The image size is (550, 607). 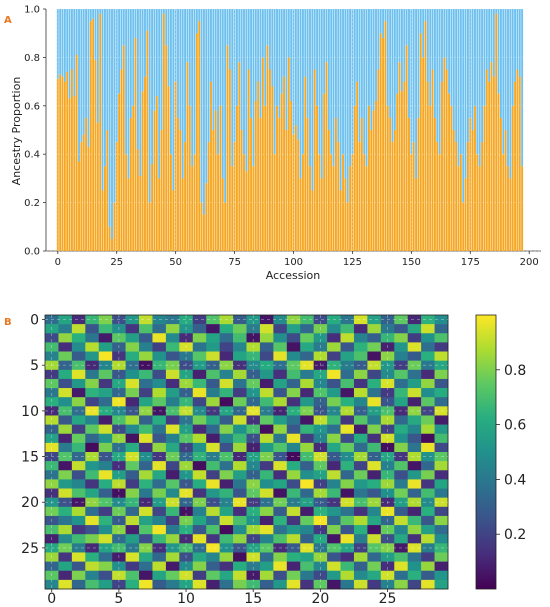 I want to click on y-tick-label: 0.0, so click(x=32, y=252).